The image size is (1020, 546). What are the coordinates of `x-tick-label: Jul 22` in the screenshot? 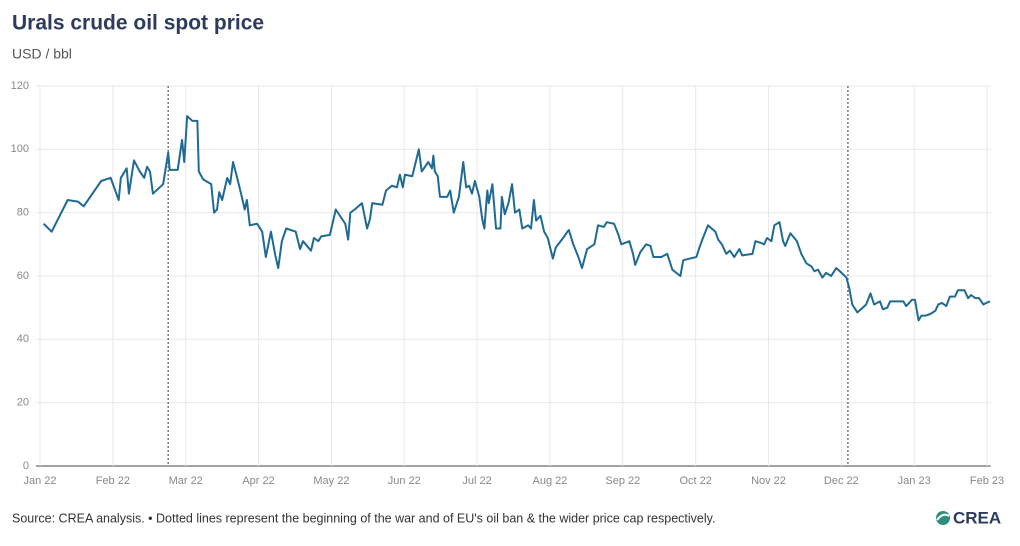 It's located at (476, 481).